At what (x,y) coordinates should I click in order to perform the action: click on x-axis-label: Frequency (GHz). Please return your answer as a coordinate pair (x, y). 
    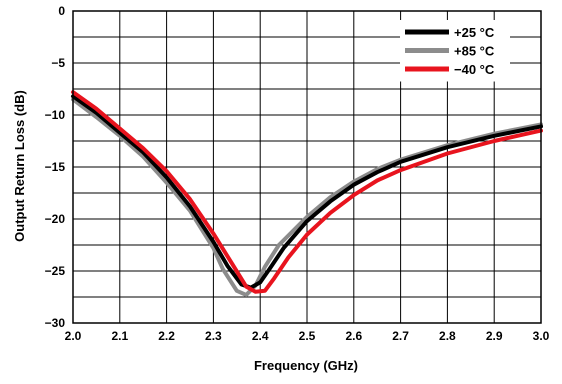
    Looking at the image, I should click on (306, 365).